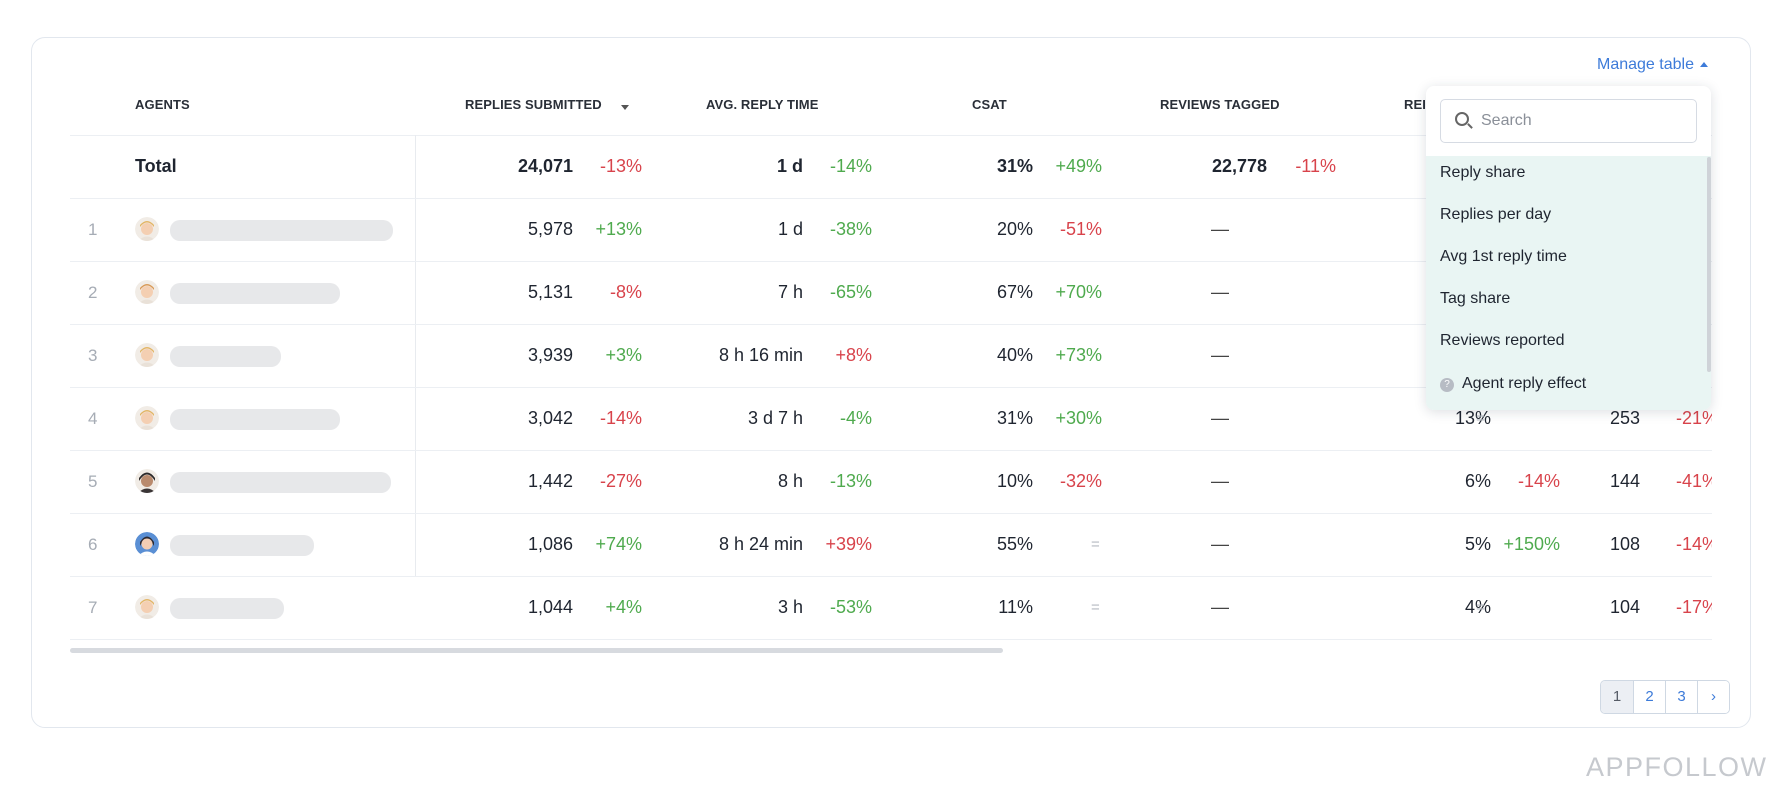  Describe the element at coordinates (620, 418) in the screenshot. I see `replies-delta: -14%` at that location.